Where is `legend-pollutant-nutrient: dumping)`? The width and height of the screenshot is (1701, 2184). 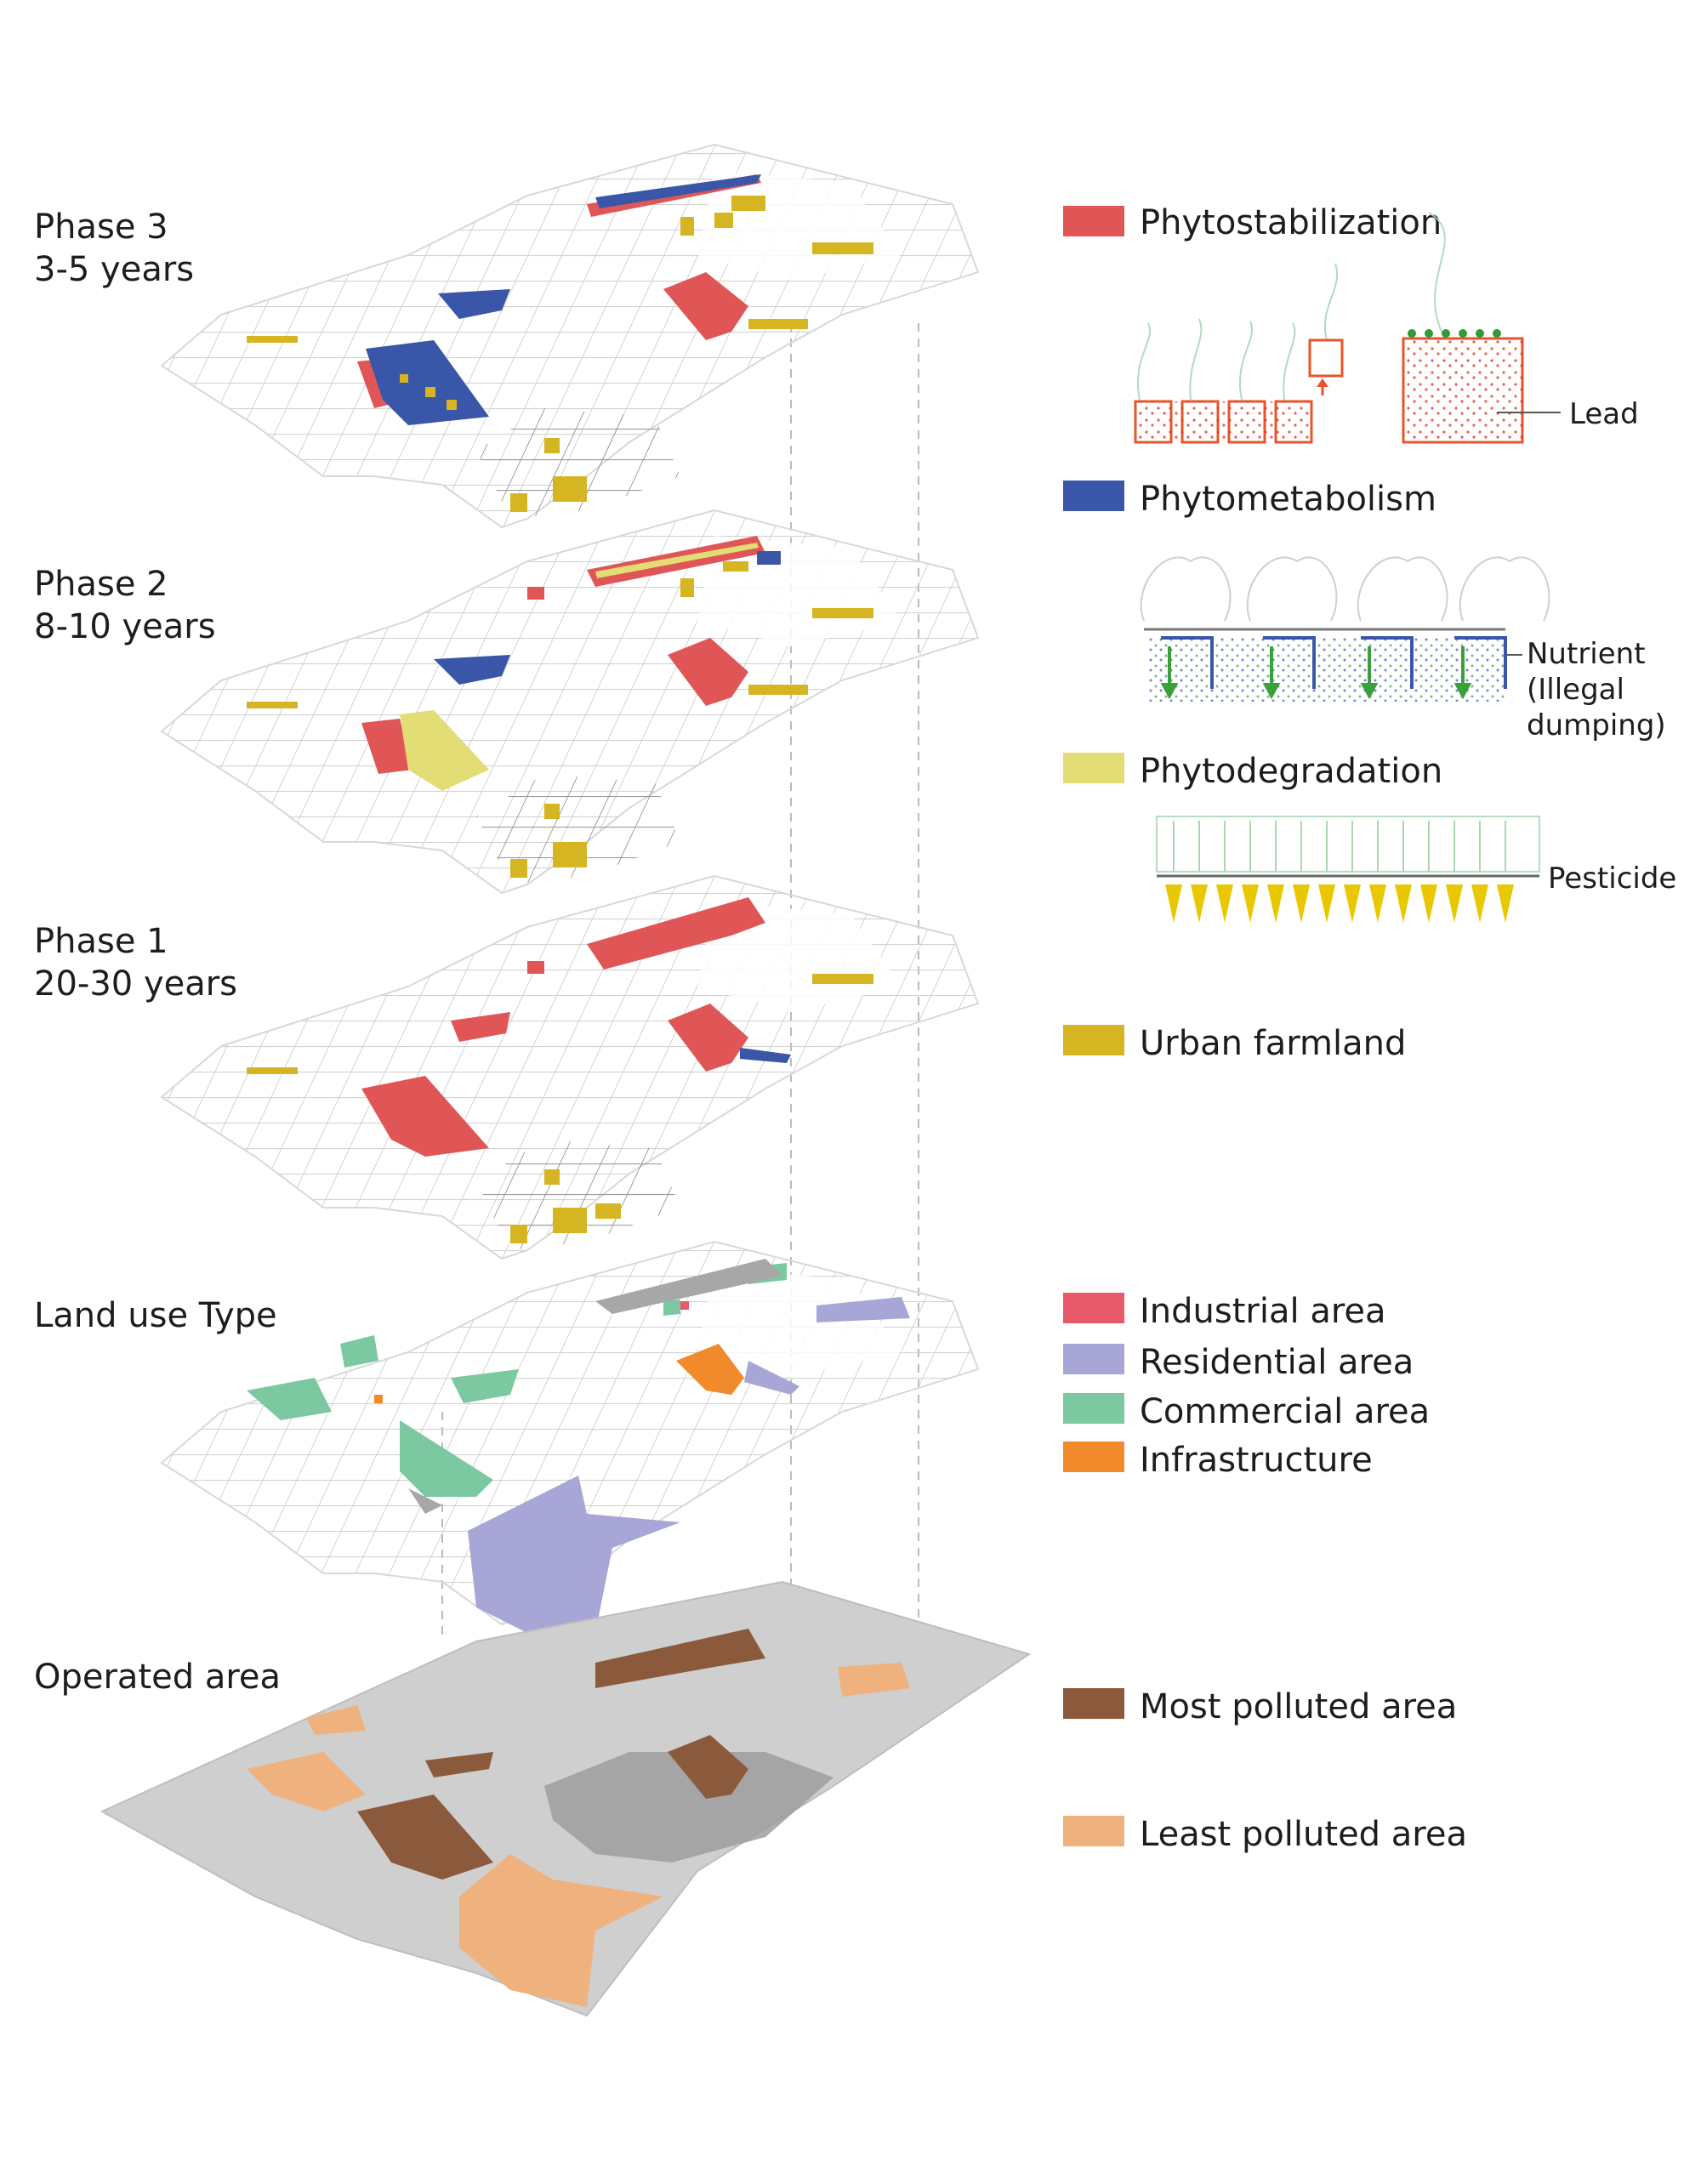
legend-pollutant-nutrient: dumping) is located at coordinates (1596, 725).